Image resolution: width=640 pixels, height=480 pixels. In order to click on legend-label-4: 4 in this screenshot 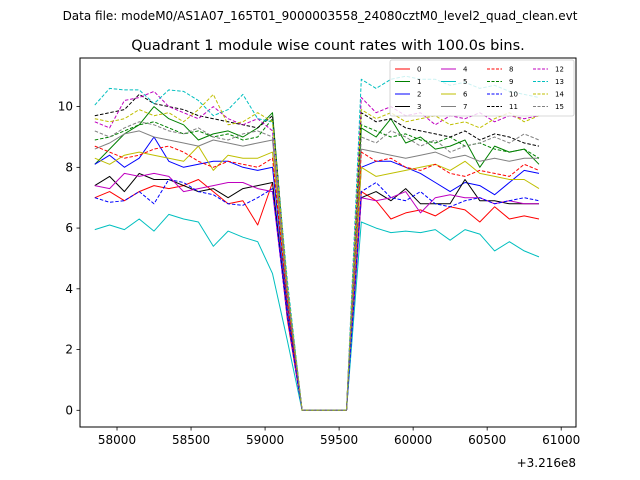, I will do `click(465, 70)`.